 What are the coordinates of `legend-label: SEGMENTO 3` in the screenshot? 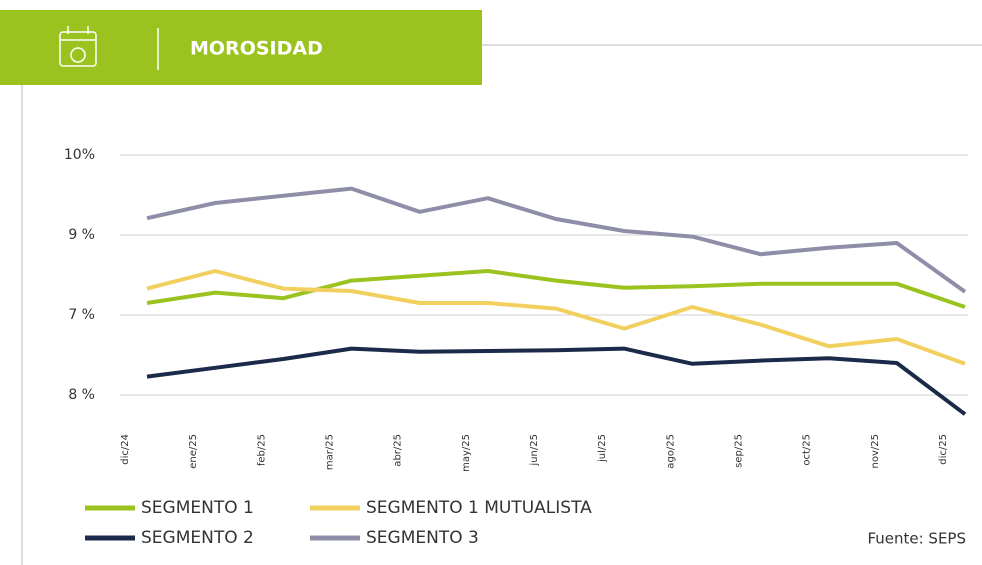 It's located at (422, 538).